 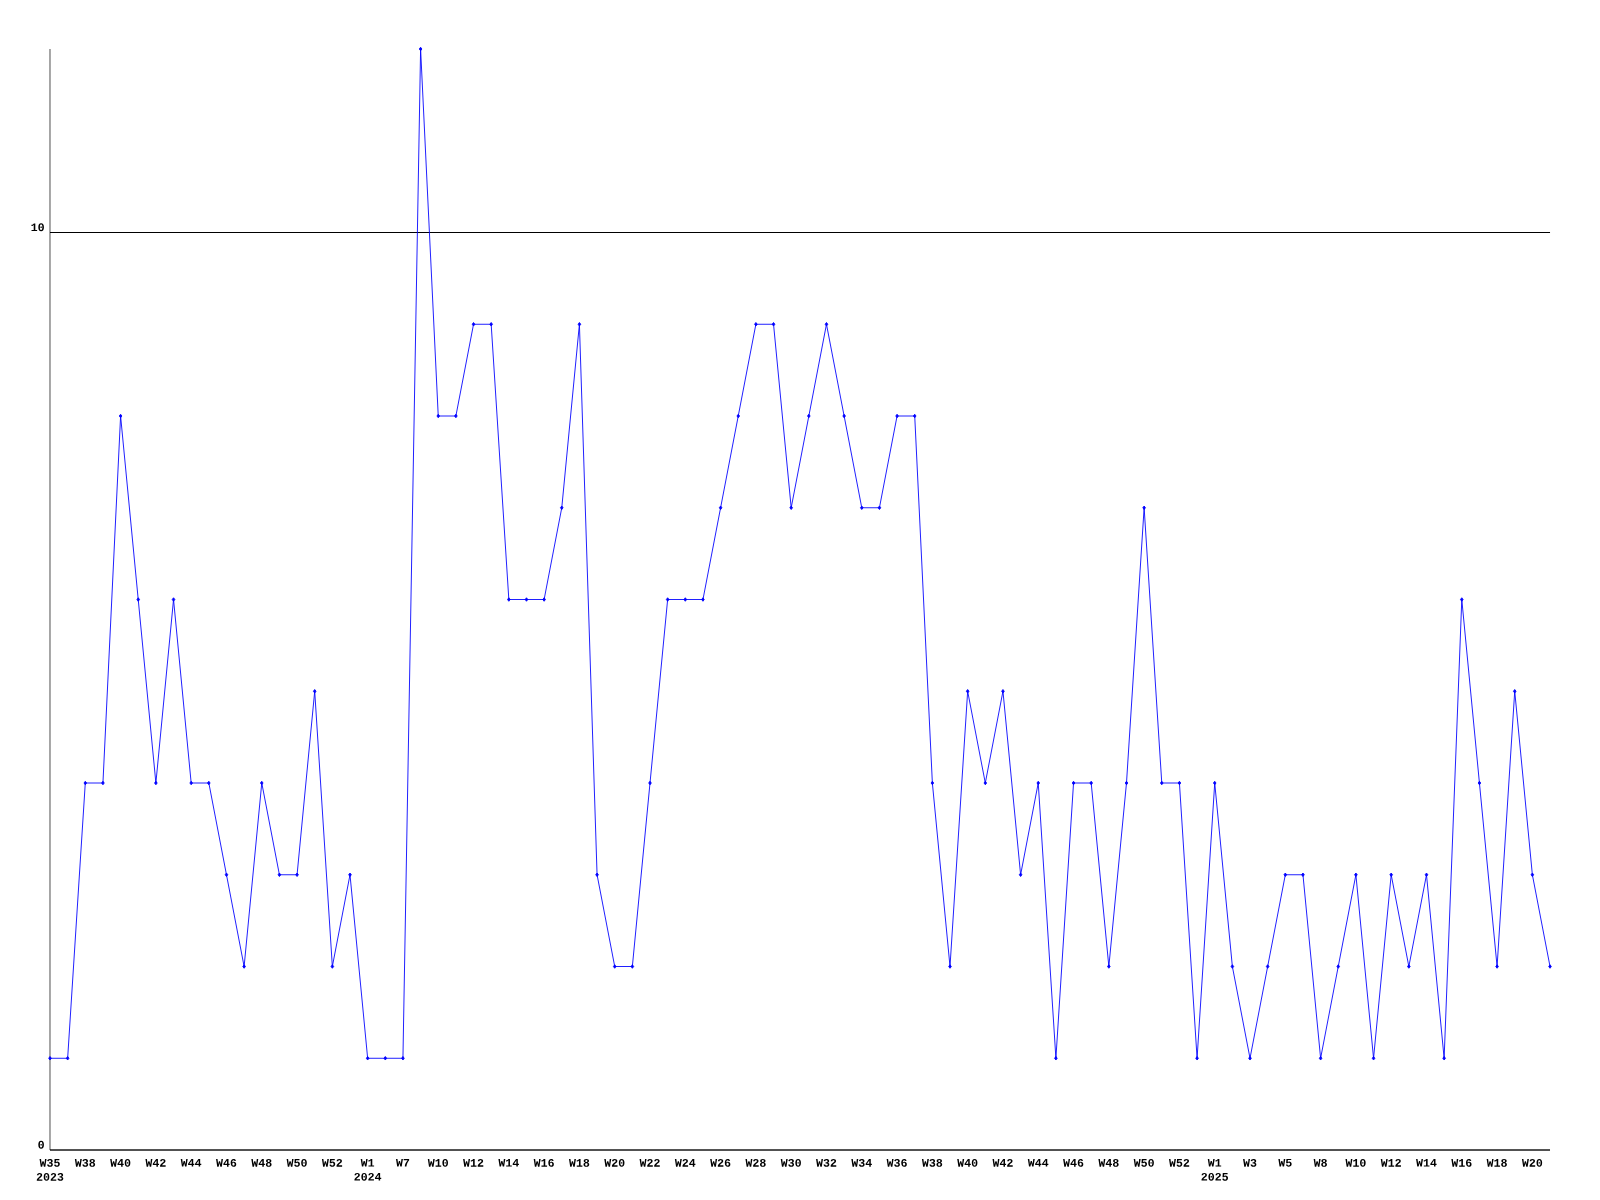 I want to click on y-tick-label: 10, so click(x=37, y=227).